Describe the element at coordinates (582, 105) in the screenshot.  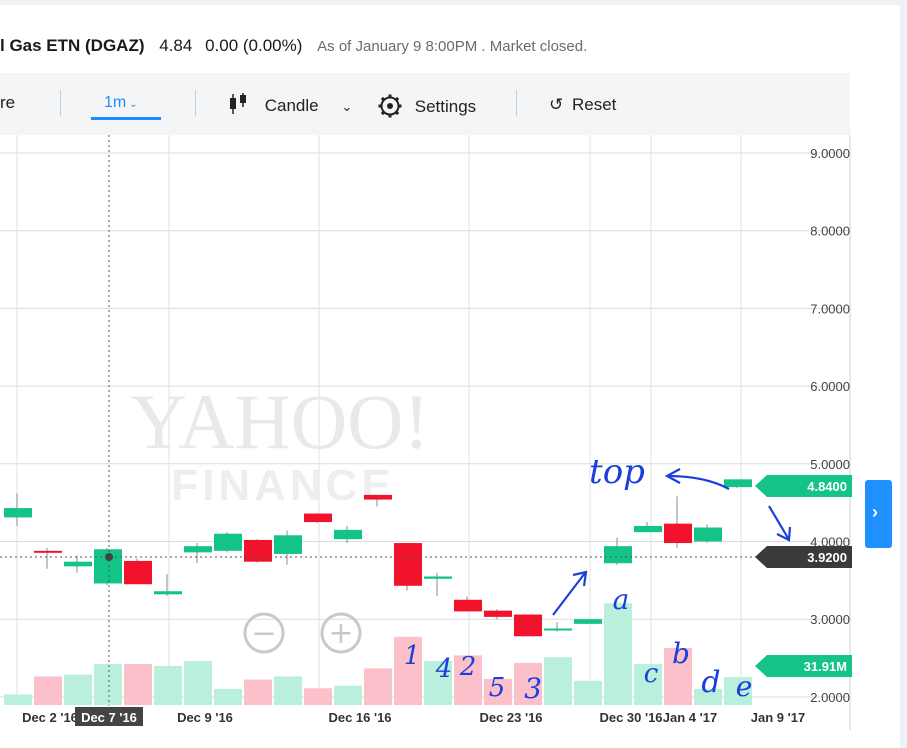
I see `reset-button: ↺ Reset` at that location.